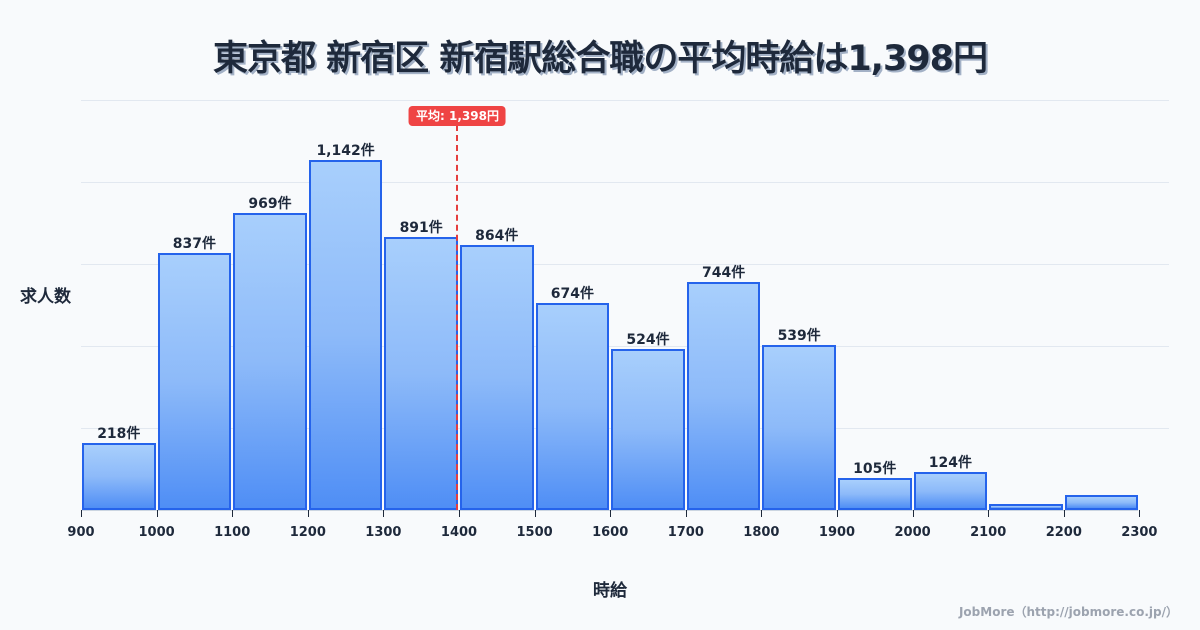 The height and width of the screenshot is (630, 1200). What do you see at coordinates (875, 468) in the screenshot?
I see `bar-value-label: 105件` at bounding box center [875, 468].